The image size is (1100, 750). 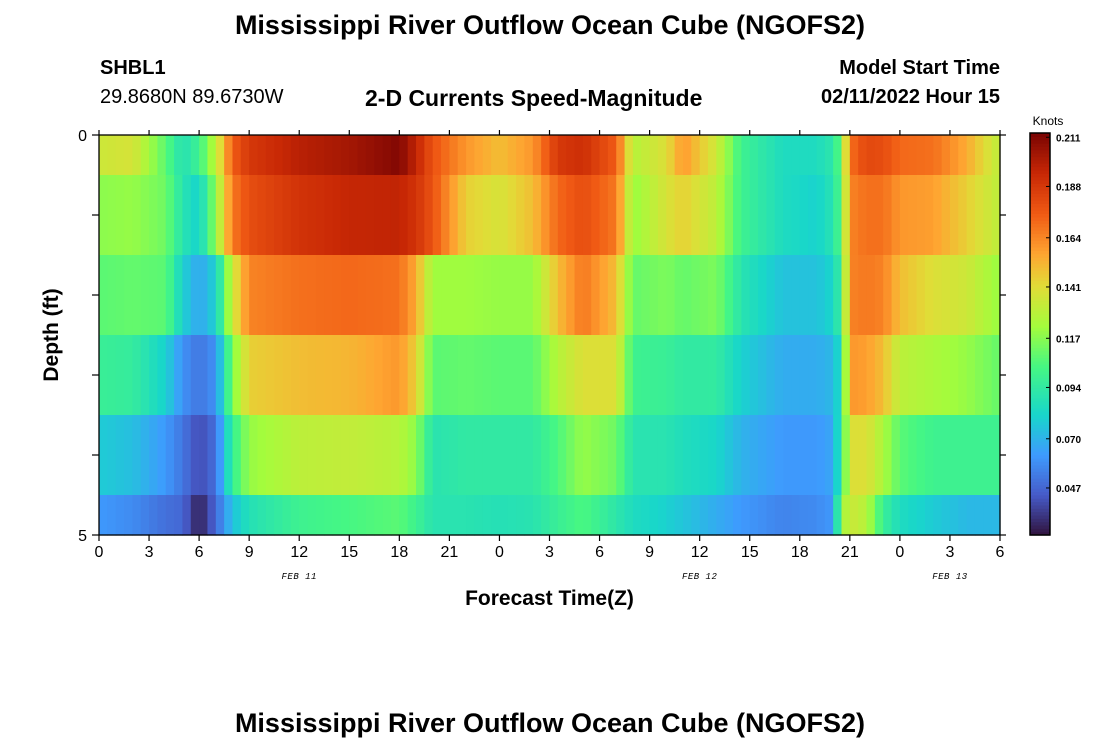 What do you see at coordinates (1068, 489) in the screenshot?
I see `colorbar-tick-label: 0.047` at bounding box center [1068, 489].